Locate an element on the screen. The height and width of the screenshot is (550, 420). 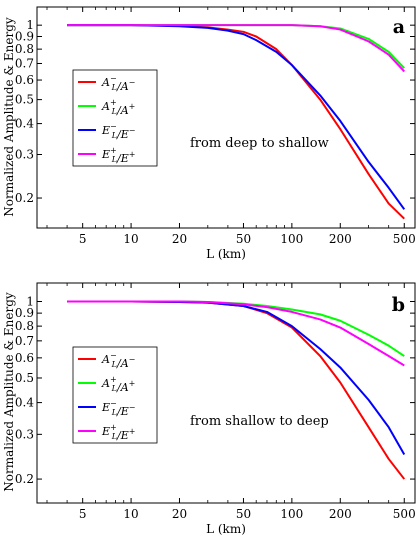
panel-letter: a is located at coordinates (399, 27).